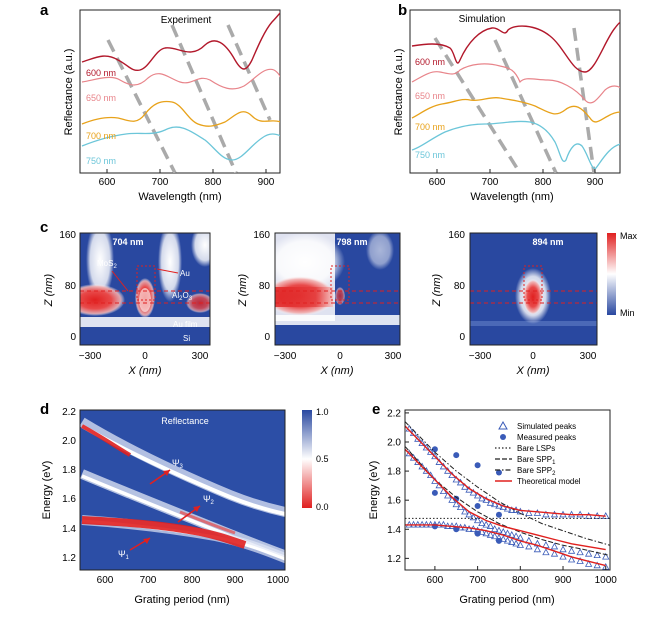 This screenshot has height=618, width=650. What do you see at coordinates (49, 290) in the screenshot?
I see `map1-ylabel: Z (nm)` at bounding box center [49, 290].